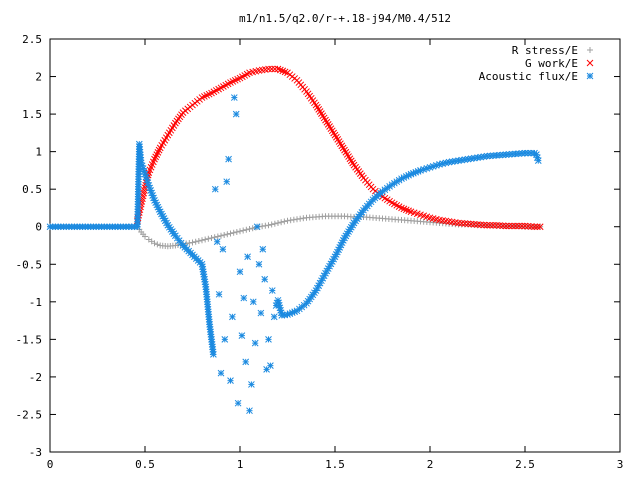 This screenshot has height=480, width=640. I want to click on y-tick-label: 0, so click(38, 227).